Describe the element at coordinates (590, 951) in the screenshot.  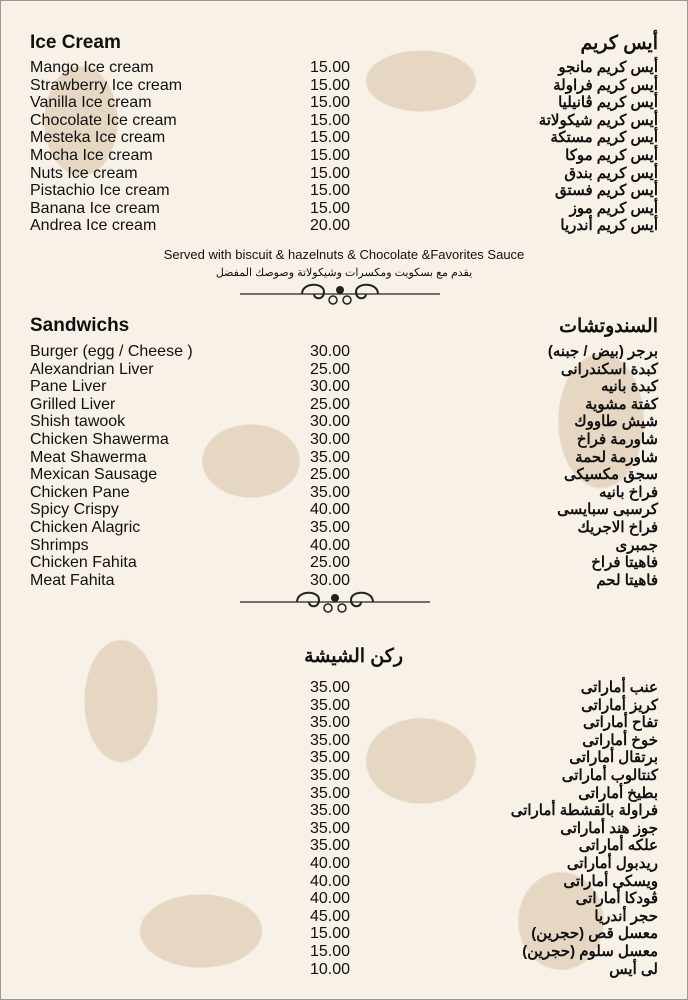
I see `item-name-ar: معسل سلوم (حجرين)` at that location.